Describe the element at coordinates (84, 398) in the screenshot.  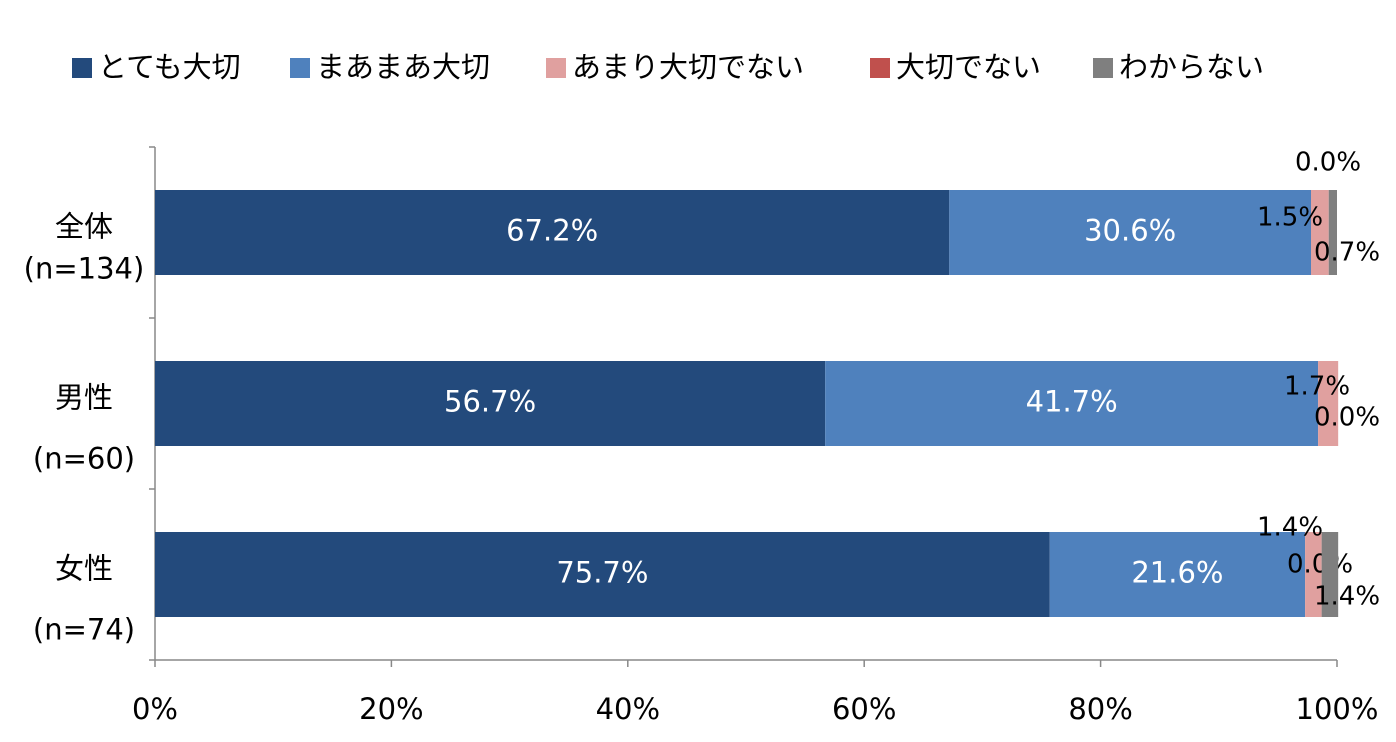
I see `category-label: 男性` at that location.